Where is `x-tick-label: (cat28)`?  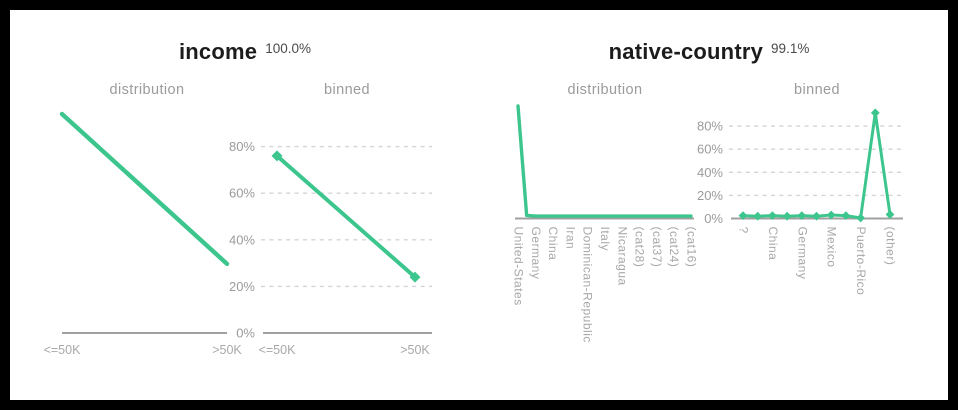 x-tick-label: (cat28) is located at coordinates (640, 247).